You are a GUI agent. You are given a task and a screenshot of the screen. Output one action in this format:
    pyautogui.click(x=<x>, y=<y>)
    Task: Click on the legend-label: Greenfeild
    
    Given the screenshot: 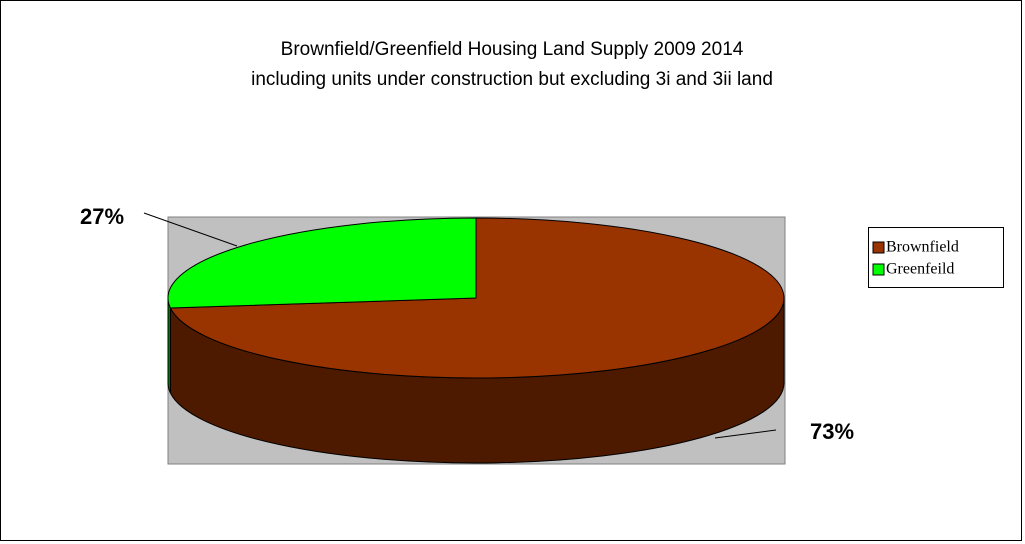 What is the action you would take?
    pyautogui.click(x=920, y=269)
    